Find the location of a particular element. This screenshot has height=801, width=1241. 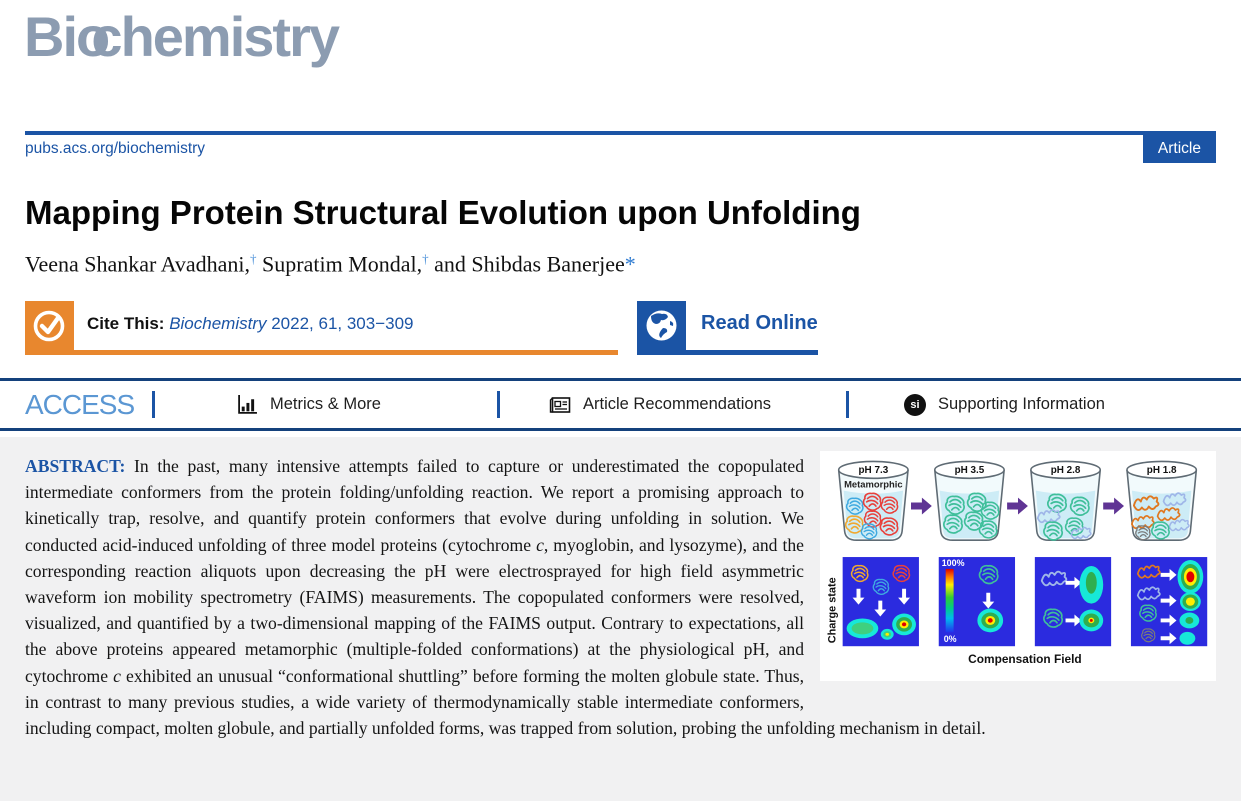

bar-chart-icon is located at coordinates (247, 404).